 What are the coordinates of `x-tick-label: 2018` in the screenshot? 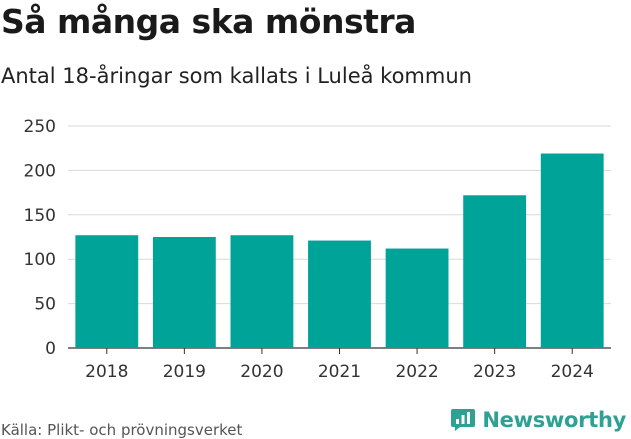 It's located at (106, 372).